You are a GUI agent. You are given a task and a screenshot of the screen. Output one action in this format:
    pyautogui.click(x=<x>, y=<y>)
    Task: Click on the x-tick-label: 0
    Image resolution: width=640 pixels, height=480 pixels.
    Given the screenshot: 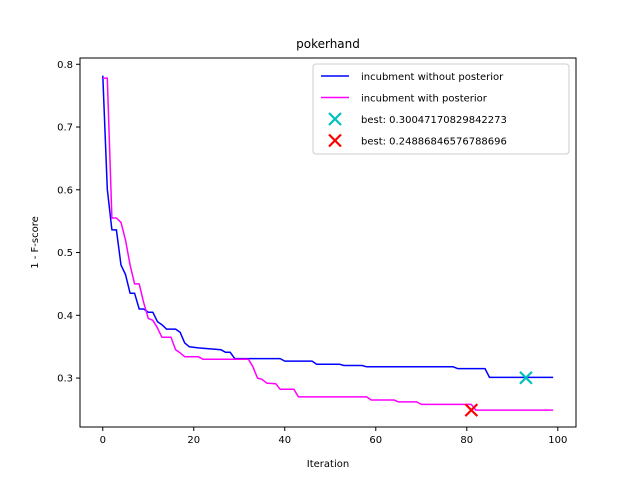 What is the action you would take?
    pyautogui.click(x=103, y=440)
    